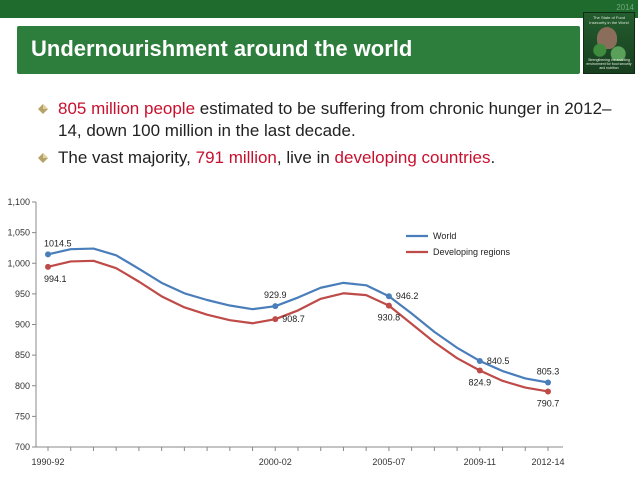 The image size is (638, 479). What do you see at coordinates (388, 462) in the screenshot?
I see `x-tick-label: 2005-07` at bounding box center [388, 462].